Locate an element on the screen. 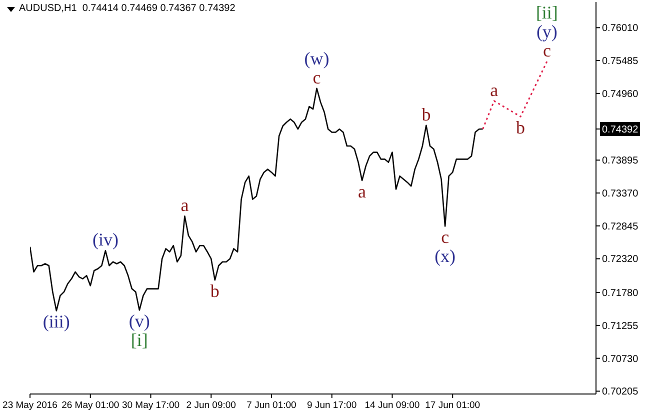 This screenshot has height=414, width=646. y-tick-label: 0.72845 is located at coordinates (620, 226).